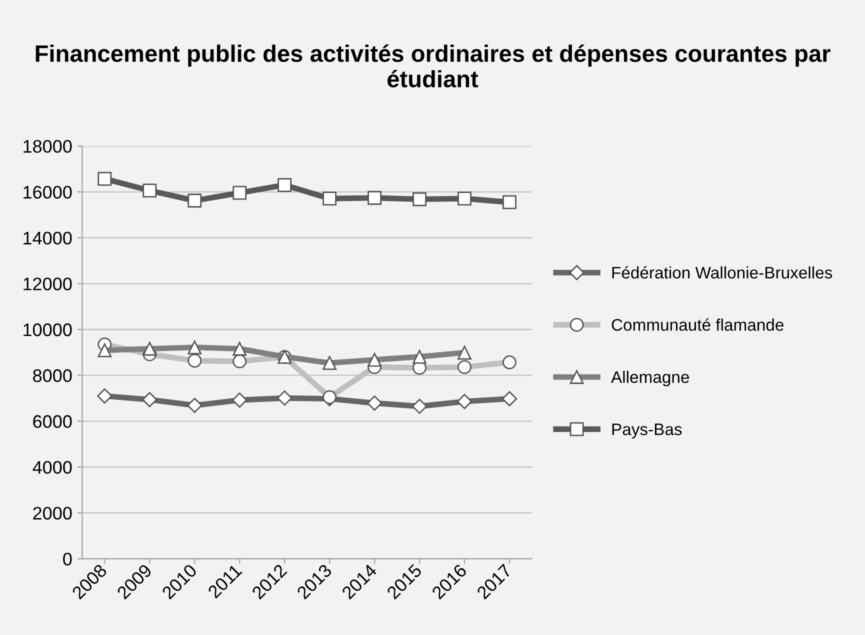 The image size is (865, 635). Describe the element at coordinates (48, 146) in the screenshot. I see `y-tick-label: 18000` at that location.